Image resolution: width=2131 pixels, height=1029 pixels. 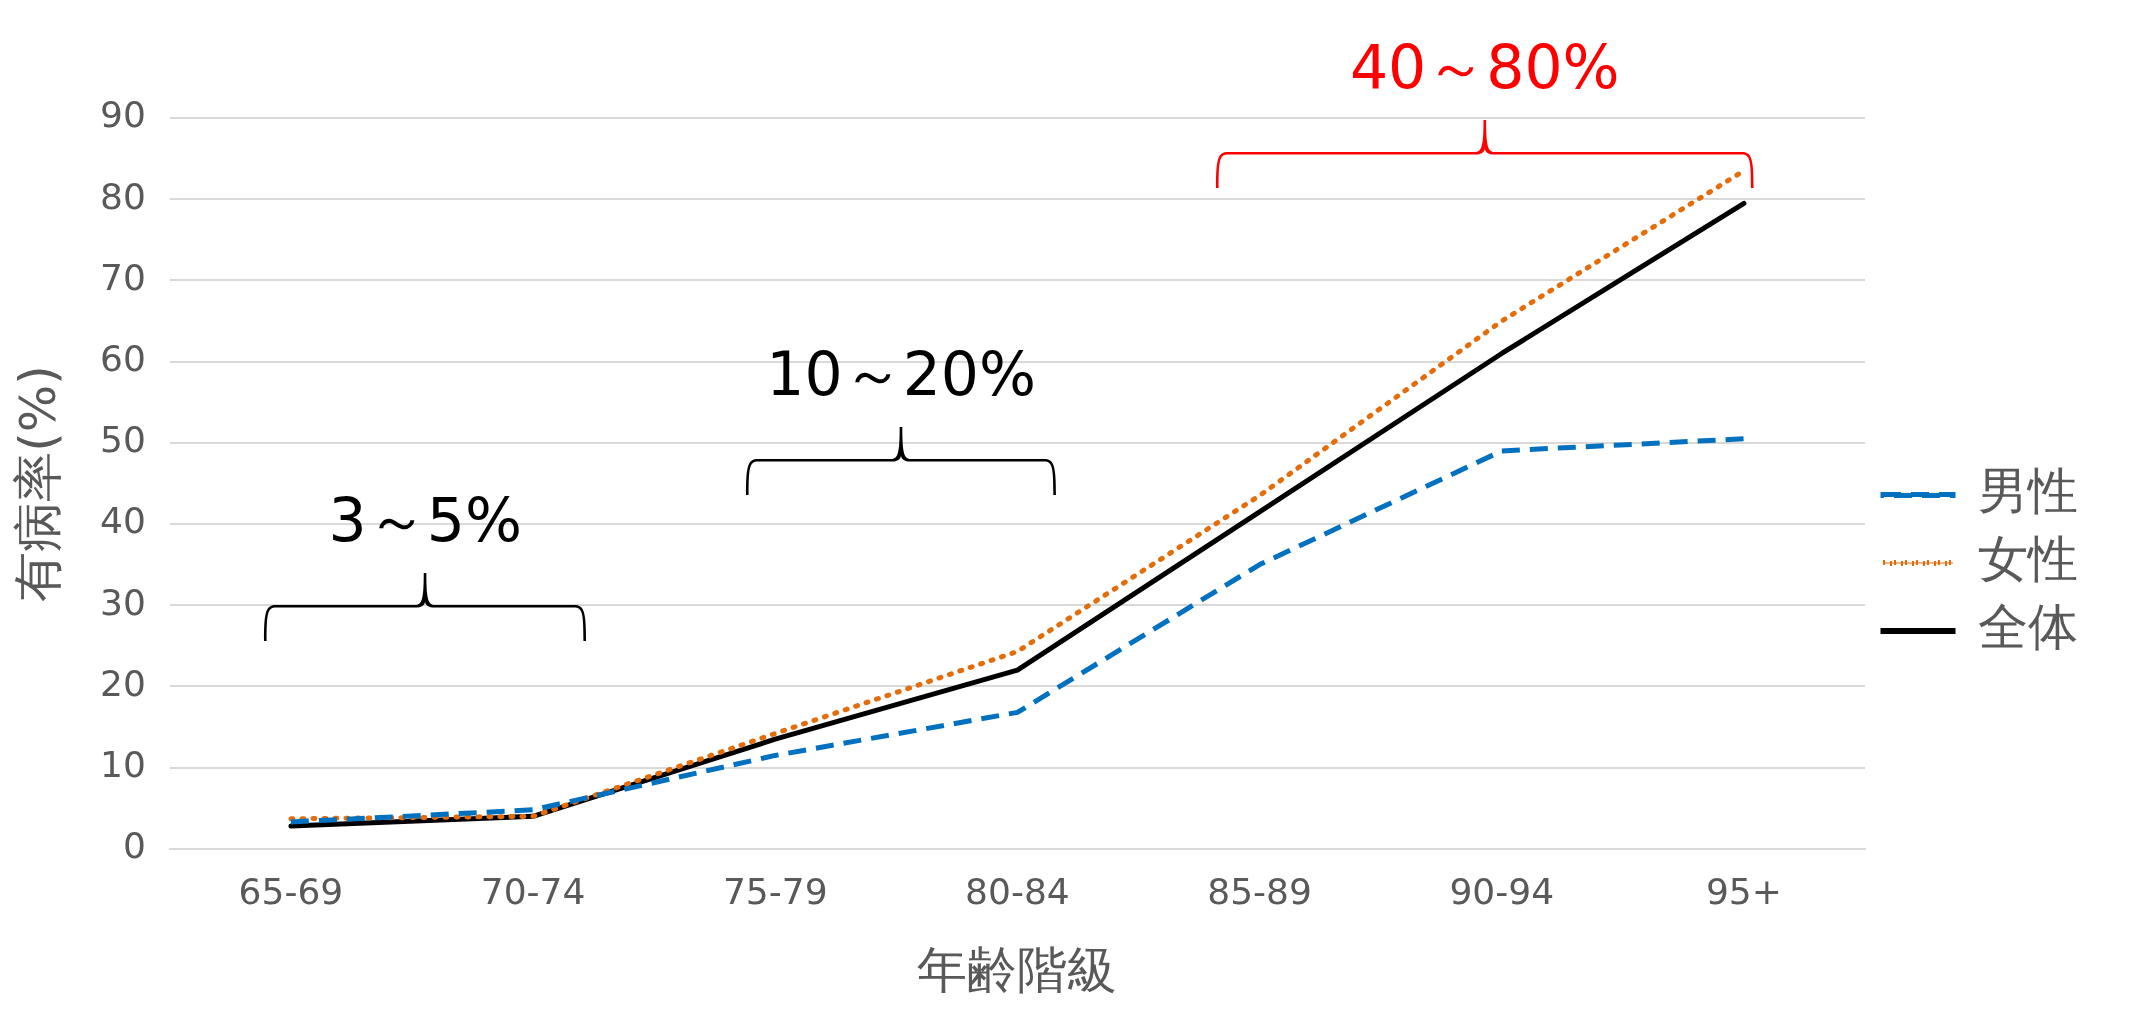 I want to click on y-tick-label: 20, so click(x=123, y=683).